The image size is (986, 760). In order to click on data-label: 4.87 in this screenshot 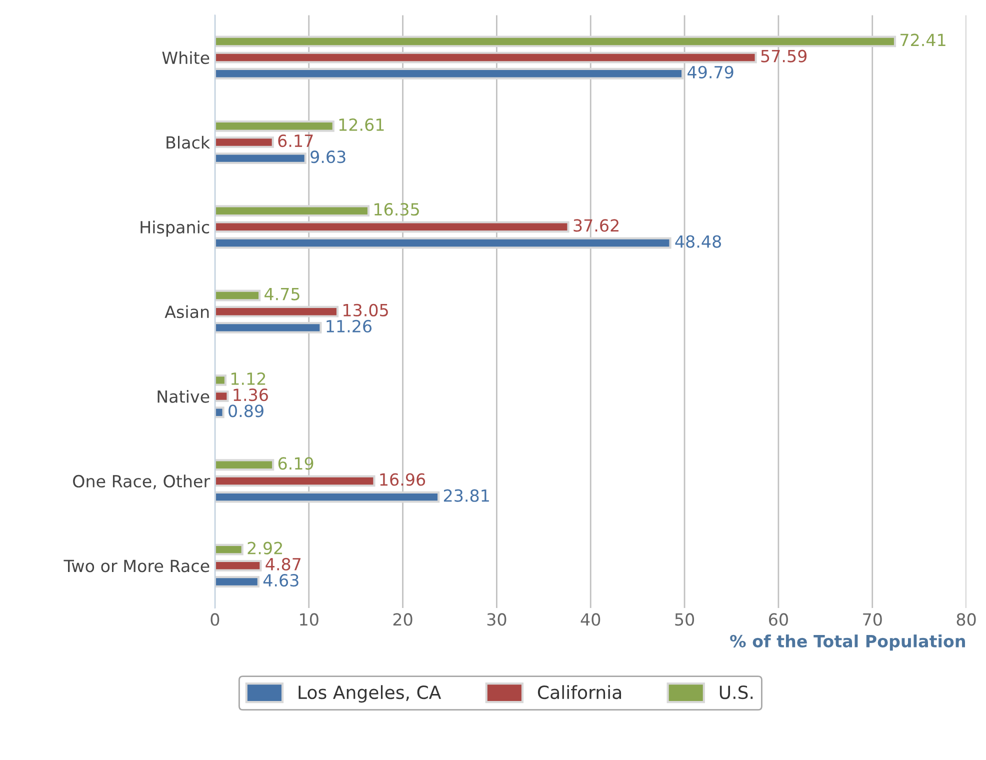, I will do `click(283, 564)`.